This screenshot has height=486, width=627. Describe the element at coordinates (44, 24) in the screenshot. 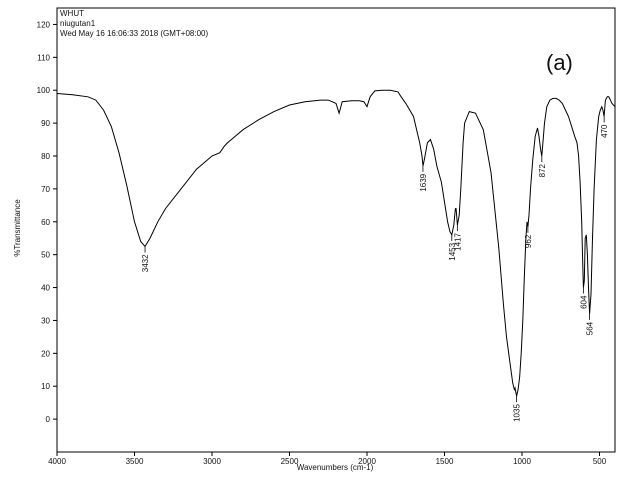

I see `y-tick-label: 120` at that location.